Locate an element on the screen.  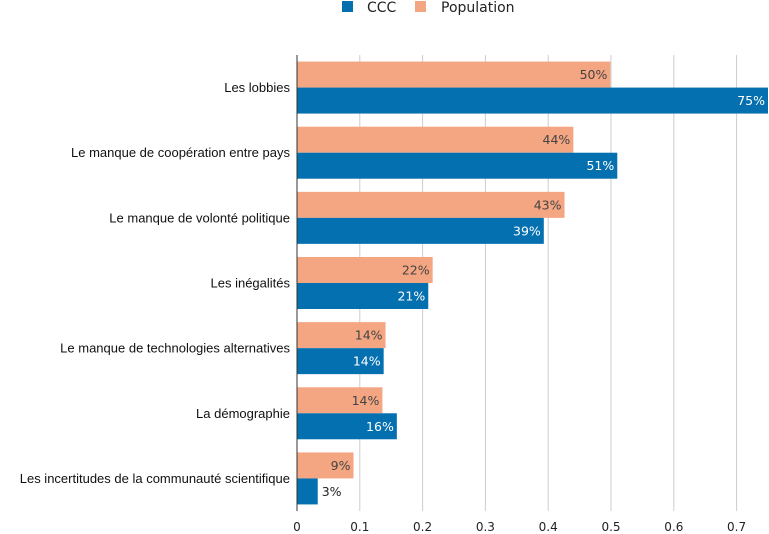
category-label: Les inégalités is located at coordinates (251, 283).